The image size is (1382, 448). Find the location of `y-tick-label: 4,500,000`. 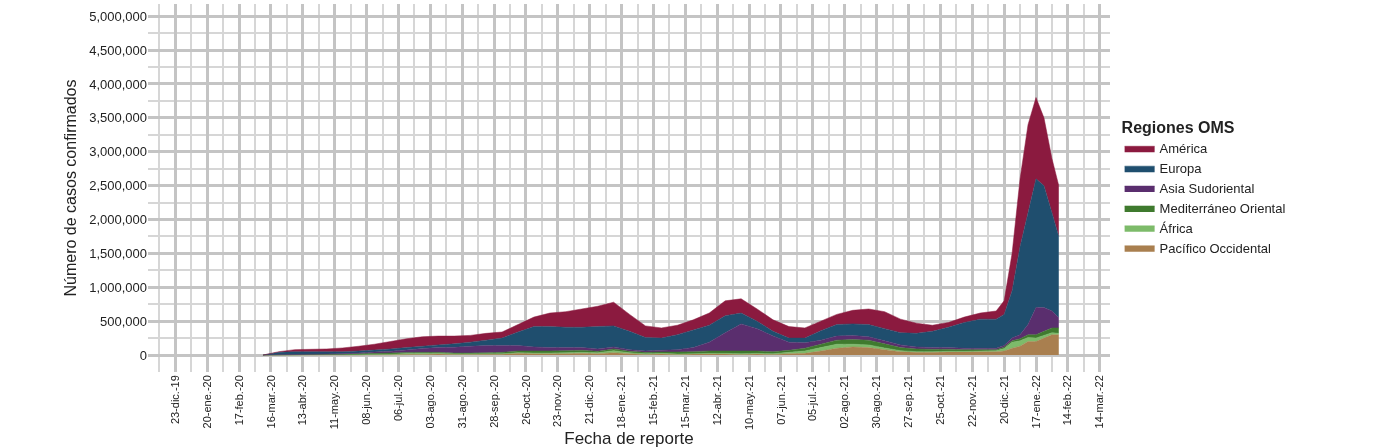

y-tick-label: 4,500,000 is located at coordinates (118, 50).